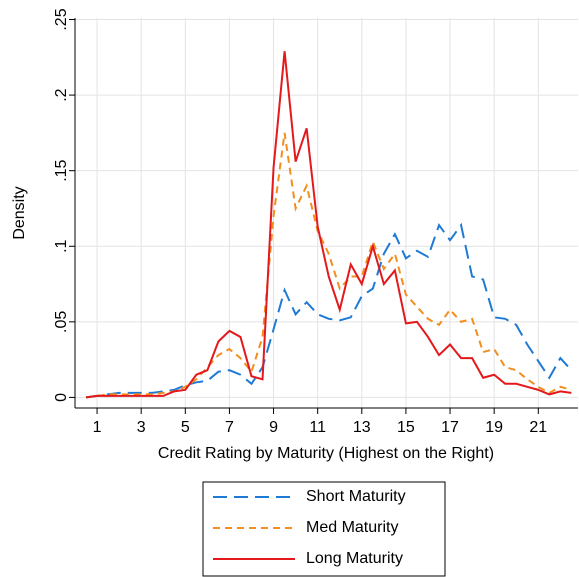  I want to click on y-tick-label: .1, so click(61, 245).